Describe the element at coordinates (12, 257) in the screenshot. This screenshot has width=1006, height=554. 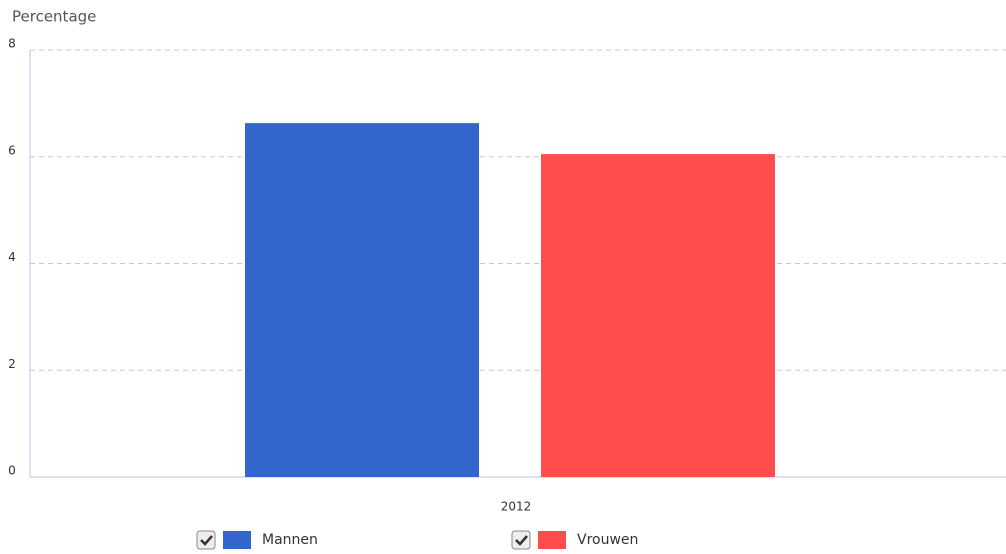
I see `y-tick-label: 4` at that location.